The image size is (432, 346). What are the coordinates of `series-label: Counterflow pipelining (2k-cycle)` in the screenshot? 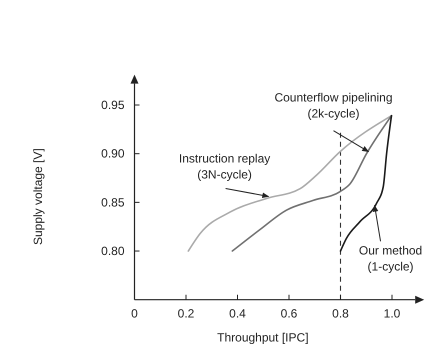 It's located at (333, 105).